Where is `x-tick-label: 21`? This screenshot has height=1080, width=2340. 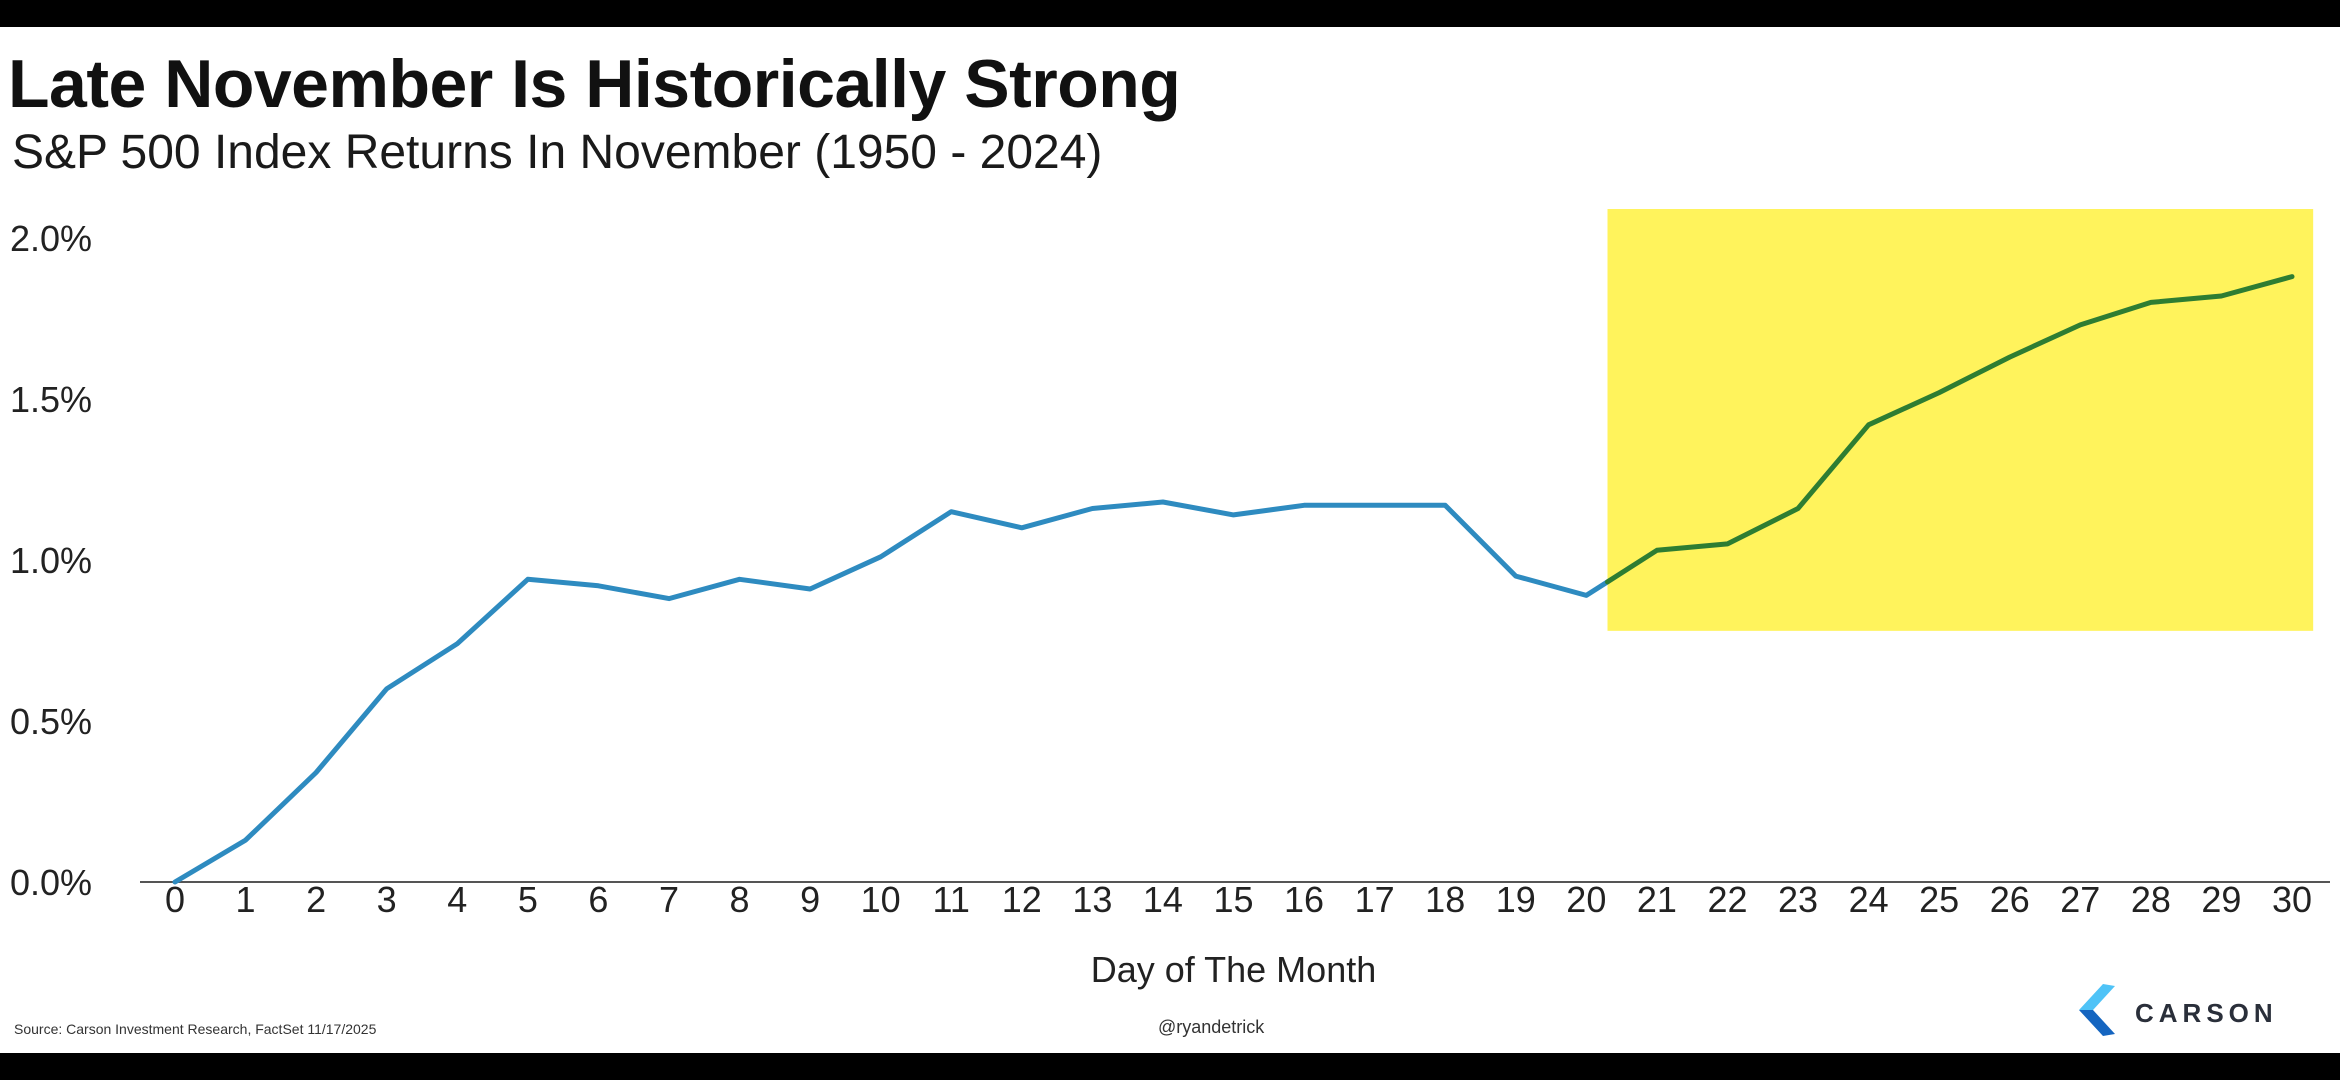
x-tick-label: 21 is located at coordinates (1657, 899).